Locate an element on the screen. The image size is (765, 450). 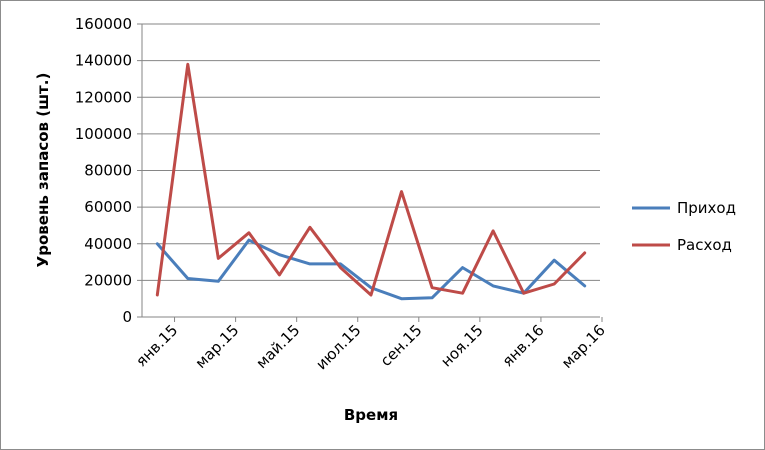
y-tick-label: 20000 is located at coordinates (108, 280).